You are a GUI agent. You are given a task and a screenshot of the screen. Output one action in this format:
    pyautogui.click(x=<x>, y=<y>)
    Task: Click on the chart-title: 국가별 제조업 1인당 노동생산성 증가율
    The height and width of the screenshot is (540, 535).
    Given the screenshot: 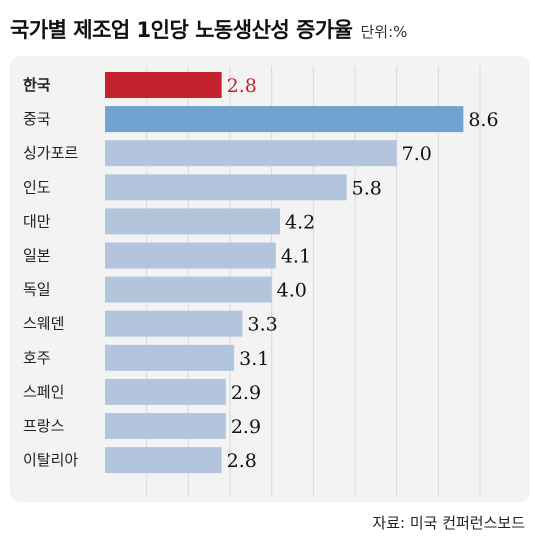 What is the action you would take?
    pyautogui.click(x=181, y=30)
    